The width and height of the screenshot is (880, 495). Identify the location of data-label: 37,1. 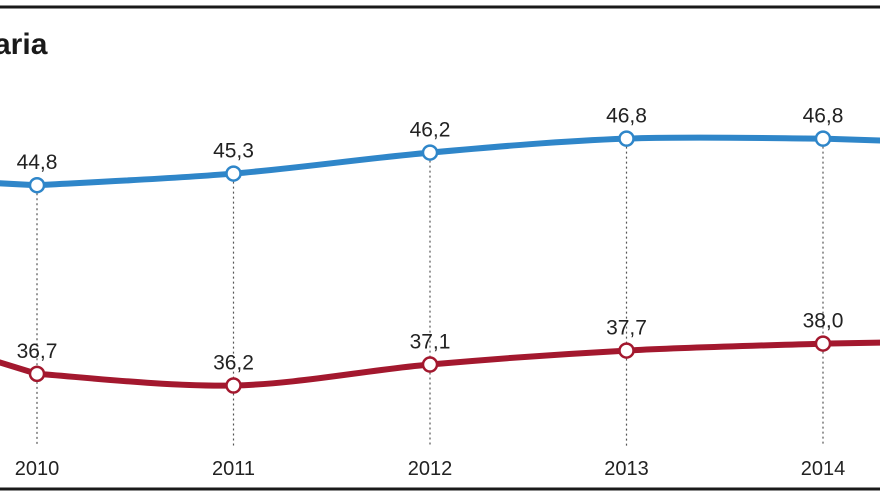
(430, 342).